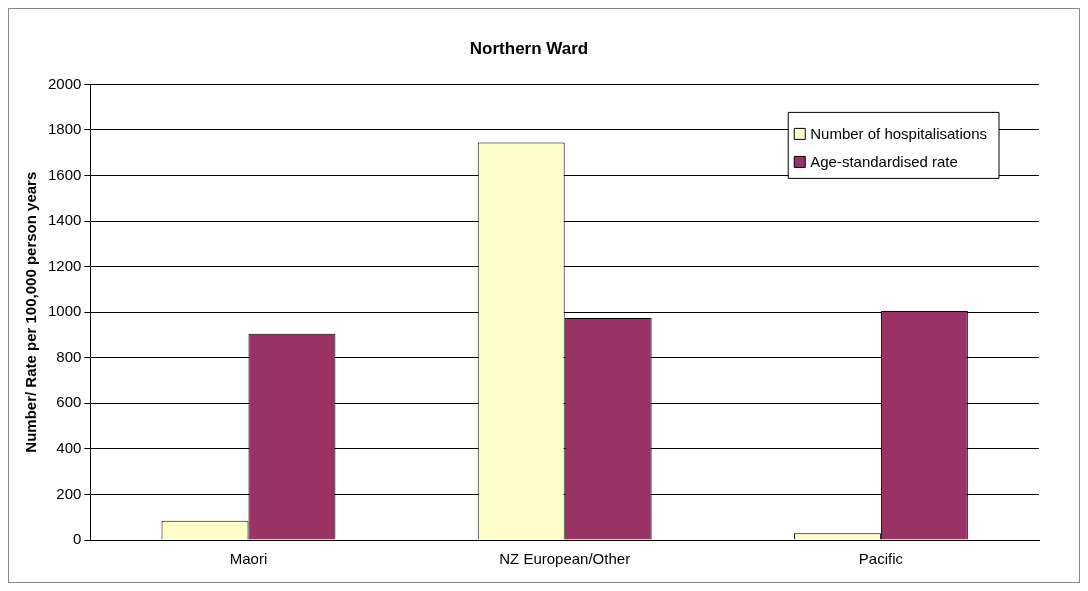 This screenshot has height=591, width=1088. What do you see at coordinates (64, 265) in the screenshot?
I see `y-tick-label: 1200` at bounding box center [64, 265].